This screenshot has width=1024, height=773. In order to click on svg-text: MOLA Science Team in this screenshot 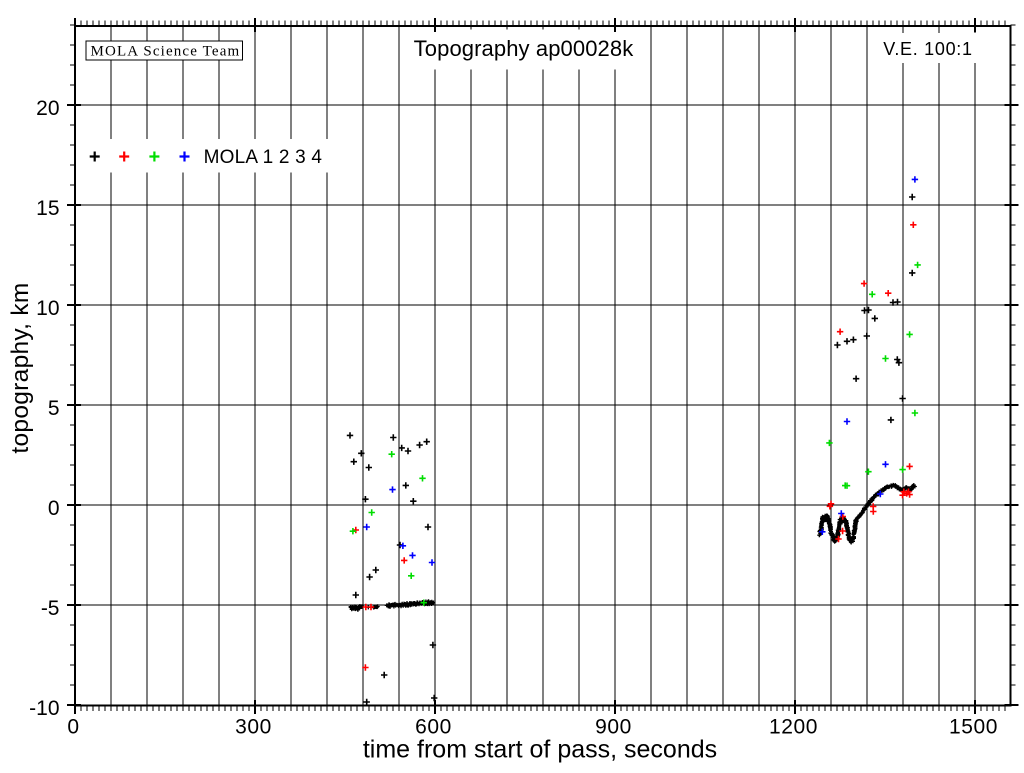, I will do `click(166, 52)`.